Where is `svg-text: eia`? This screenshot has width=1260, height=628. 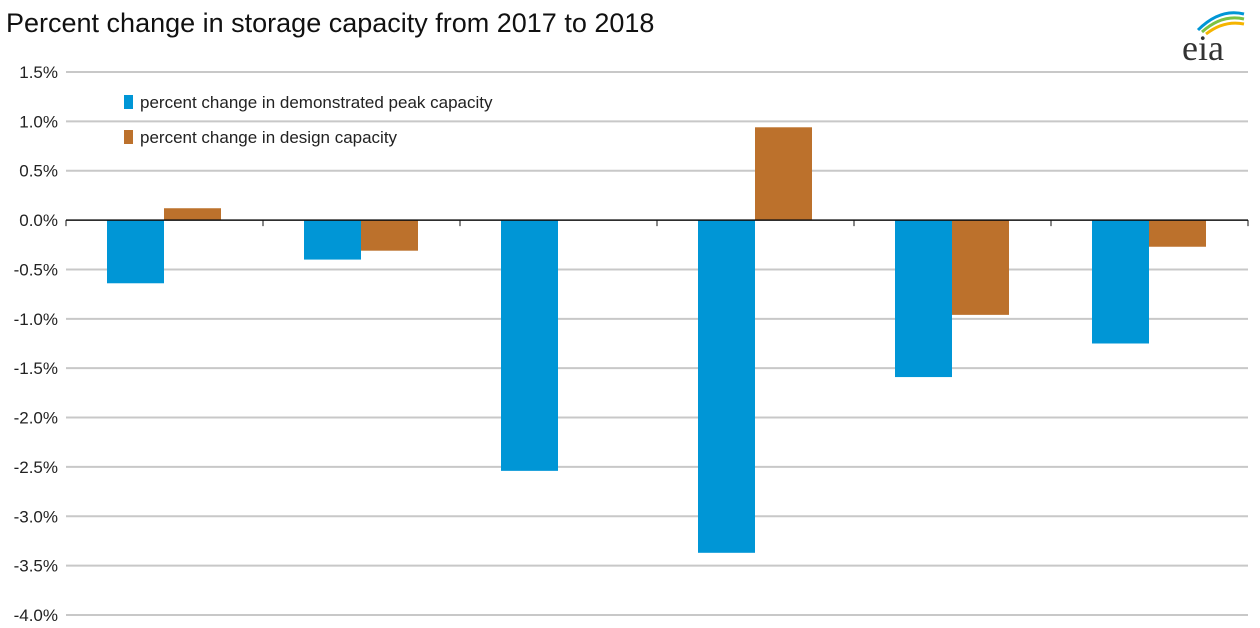
svg-text: eia is located at coordinates (1203, 46).